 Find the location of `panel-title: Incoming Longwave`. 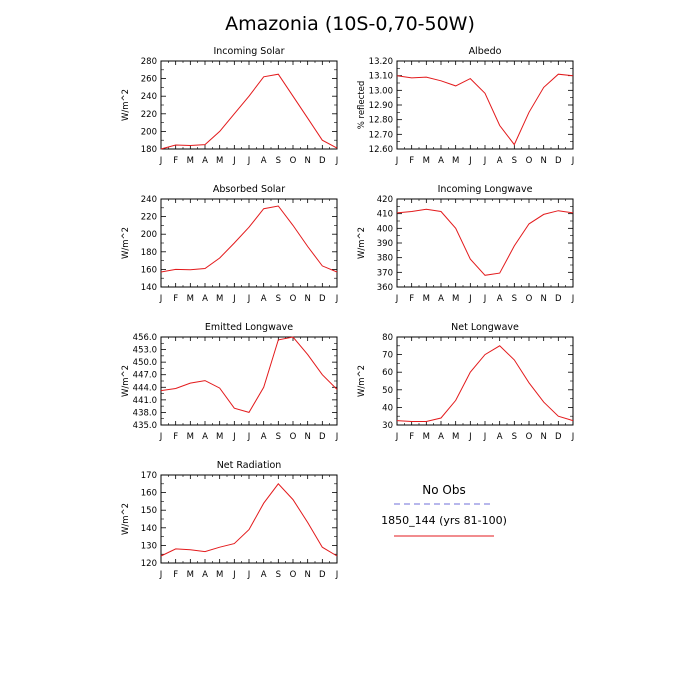

panel-title: Incoming Longwave is located at coordinates (485, 189).